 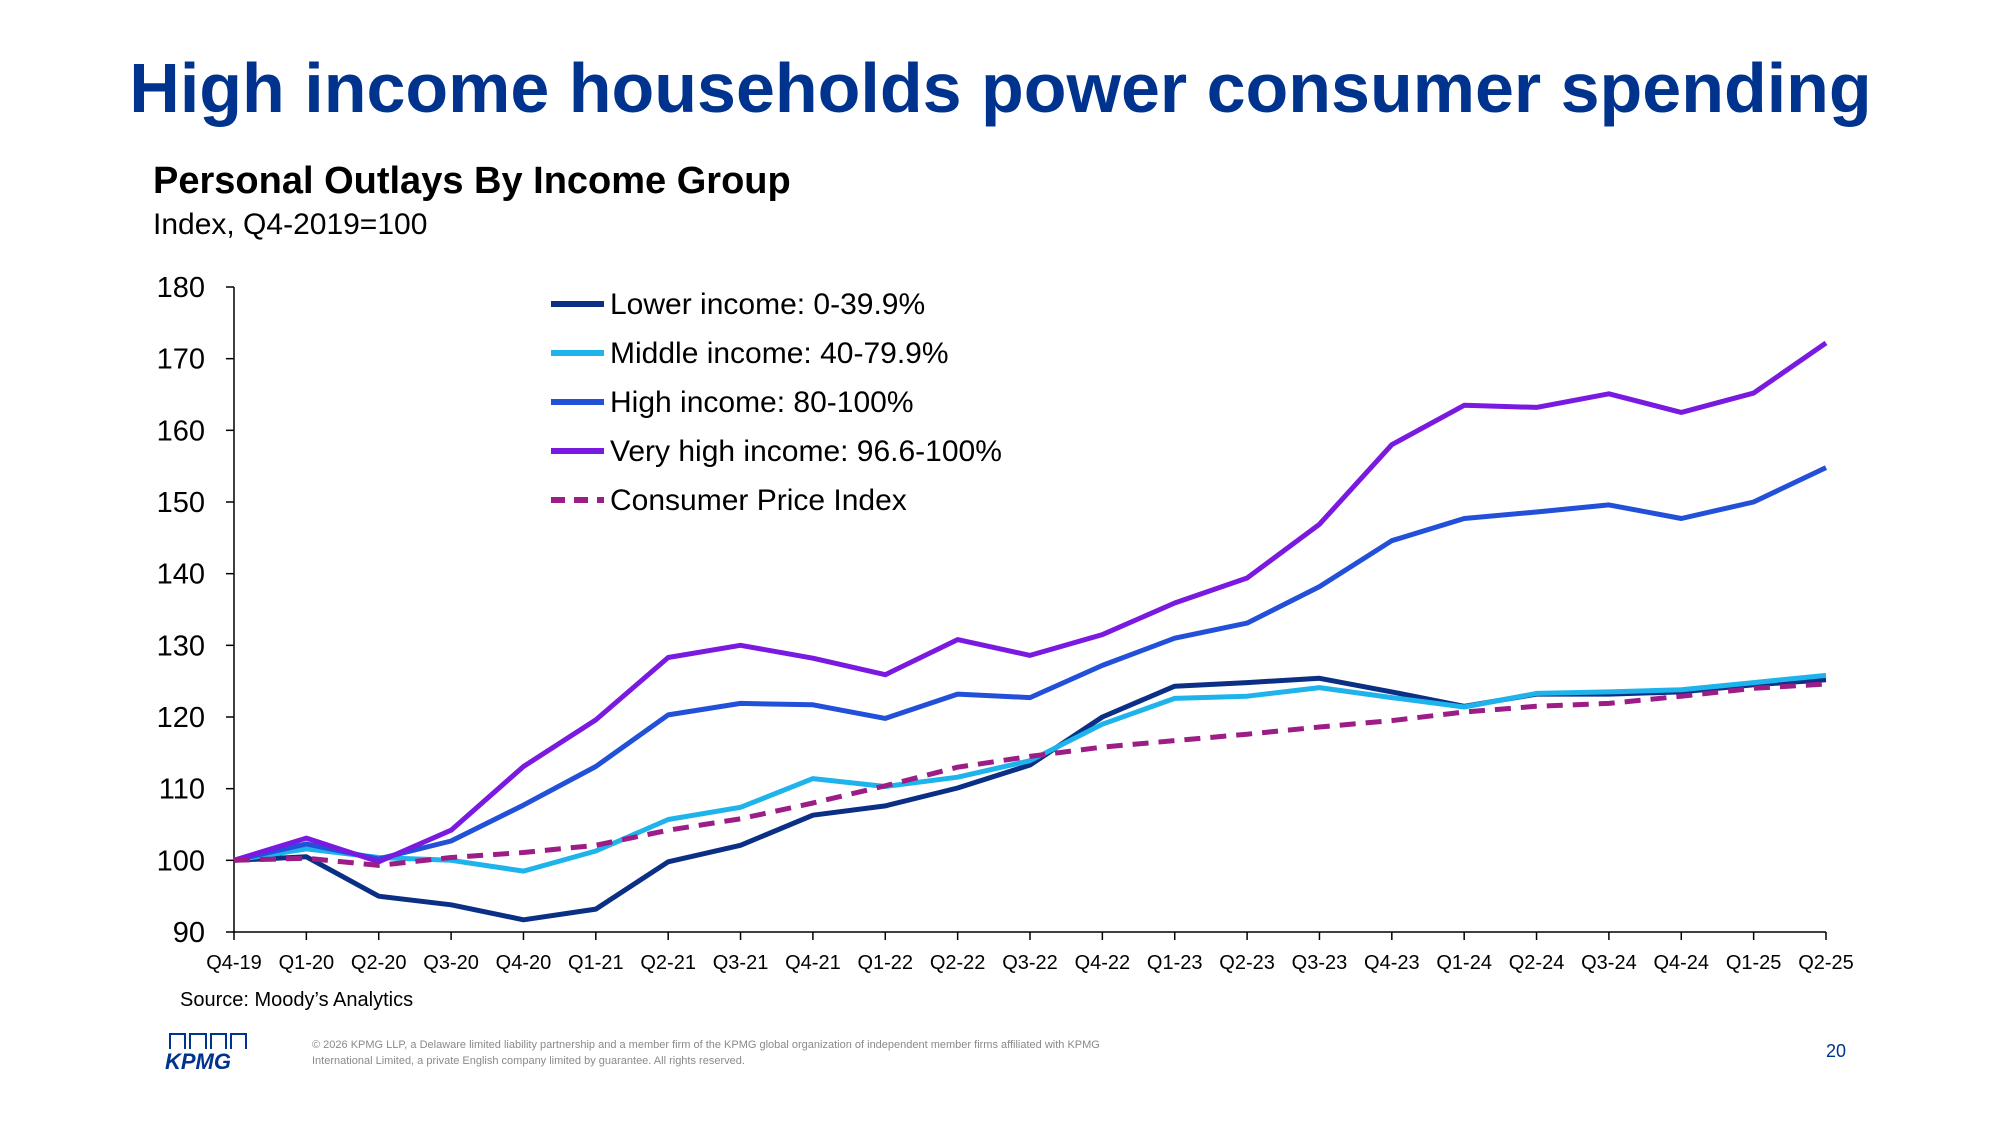 I want to click on source-note: Source: Moody’s Analytics, so click(x=297, y=1000).